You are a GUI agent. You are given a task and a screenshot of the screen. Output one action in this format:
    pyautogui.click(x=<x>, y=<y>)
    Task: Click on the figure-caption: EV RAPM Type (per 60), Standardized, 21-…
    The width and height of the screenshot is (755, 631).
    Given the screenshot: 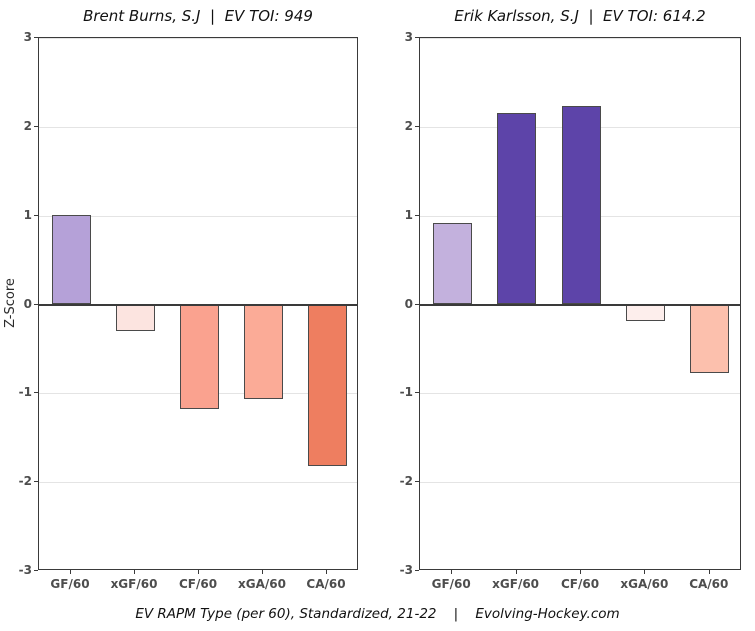 What is the action you would take?
    pyautogui.click(x=377, y=614)
    